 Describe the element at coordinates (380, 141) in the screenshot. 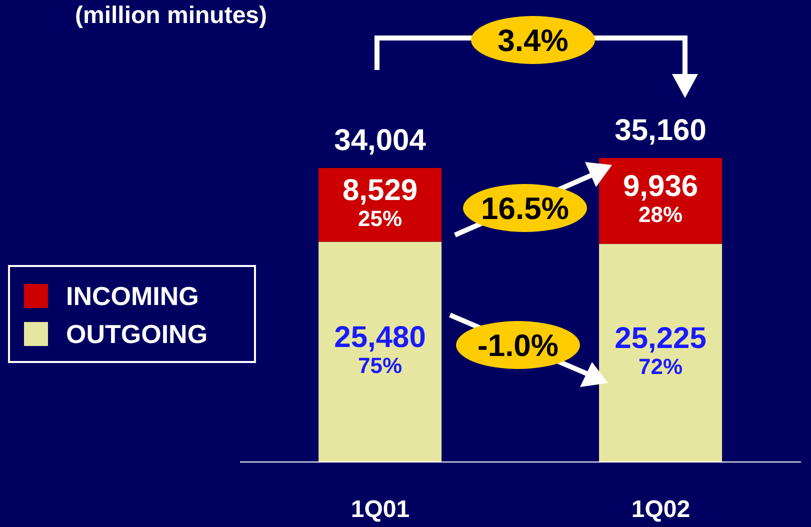

I see `annotation: 34,004` at that location.